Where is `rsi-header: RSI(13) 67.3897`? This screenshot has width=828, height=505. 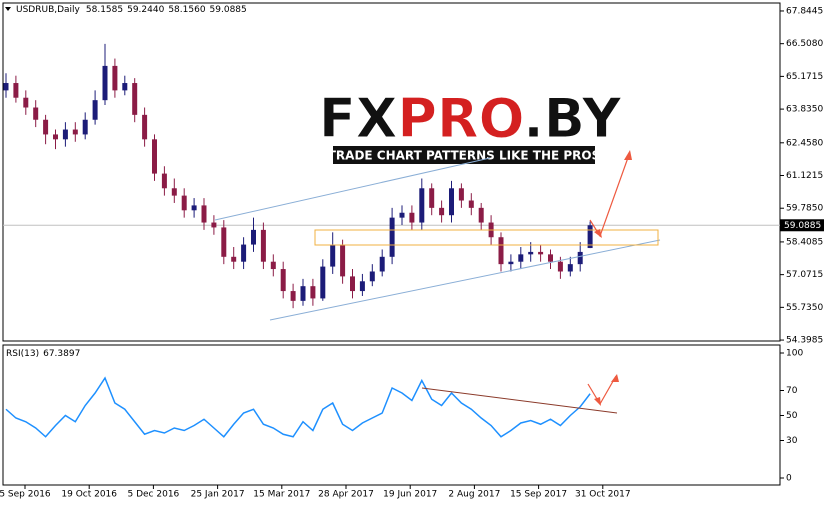 rsi-header: RSI(13) 67.3897 is located at coordinates (43, 354).